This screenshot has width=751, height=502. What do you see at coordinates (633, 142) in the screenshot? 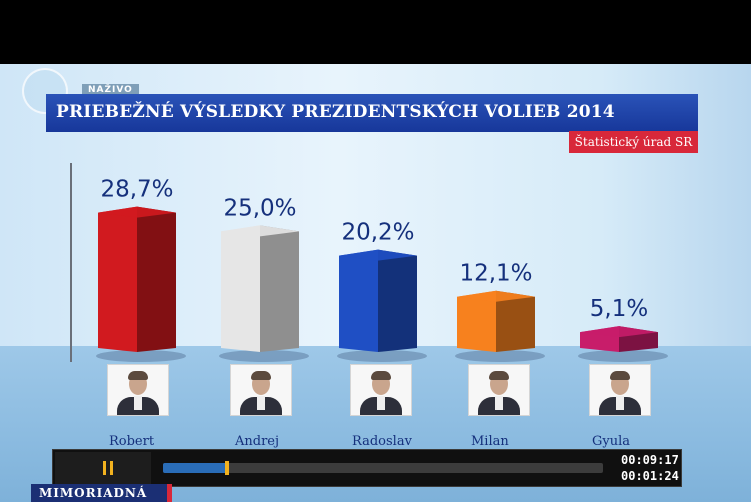
I see `source-badge: Štatistický úrad SR` at bounding box center [633, 142].